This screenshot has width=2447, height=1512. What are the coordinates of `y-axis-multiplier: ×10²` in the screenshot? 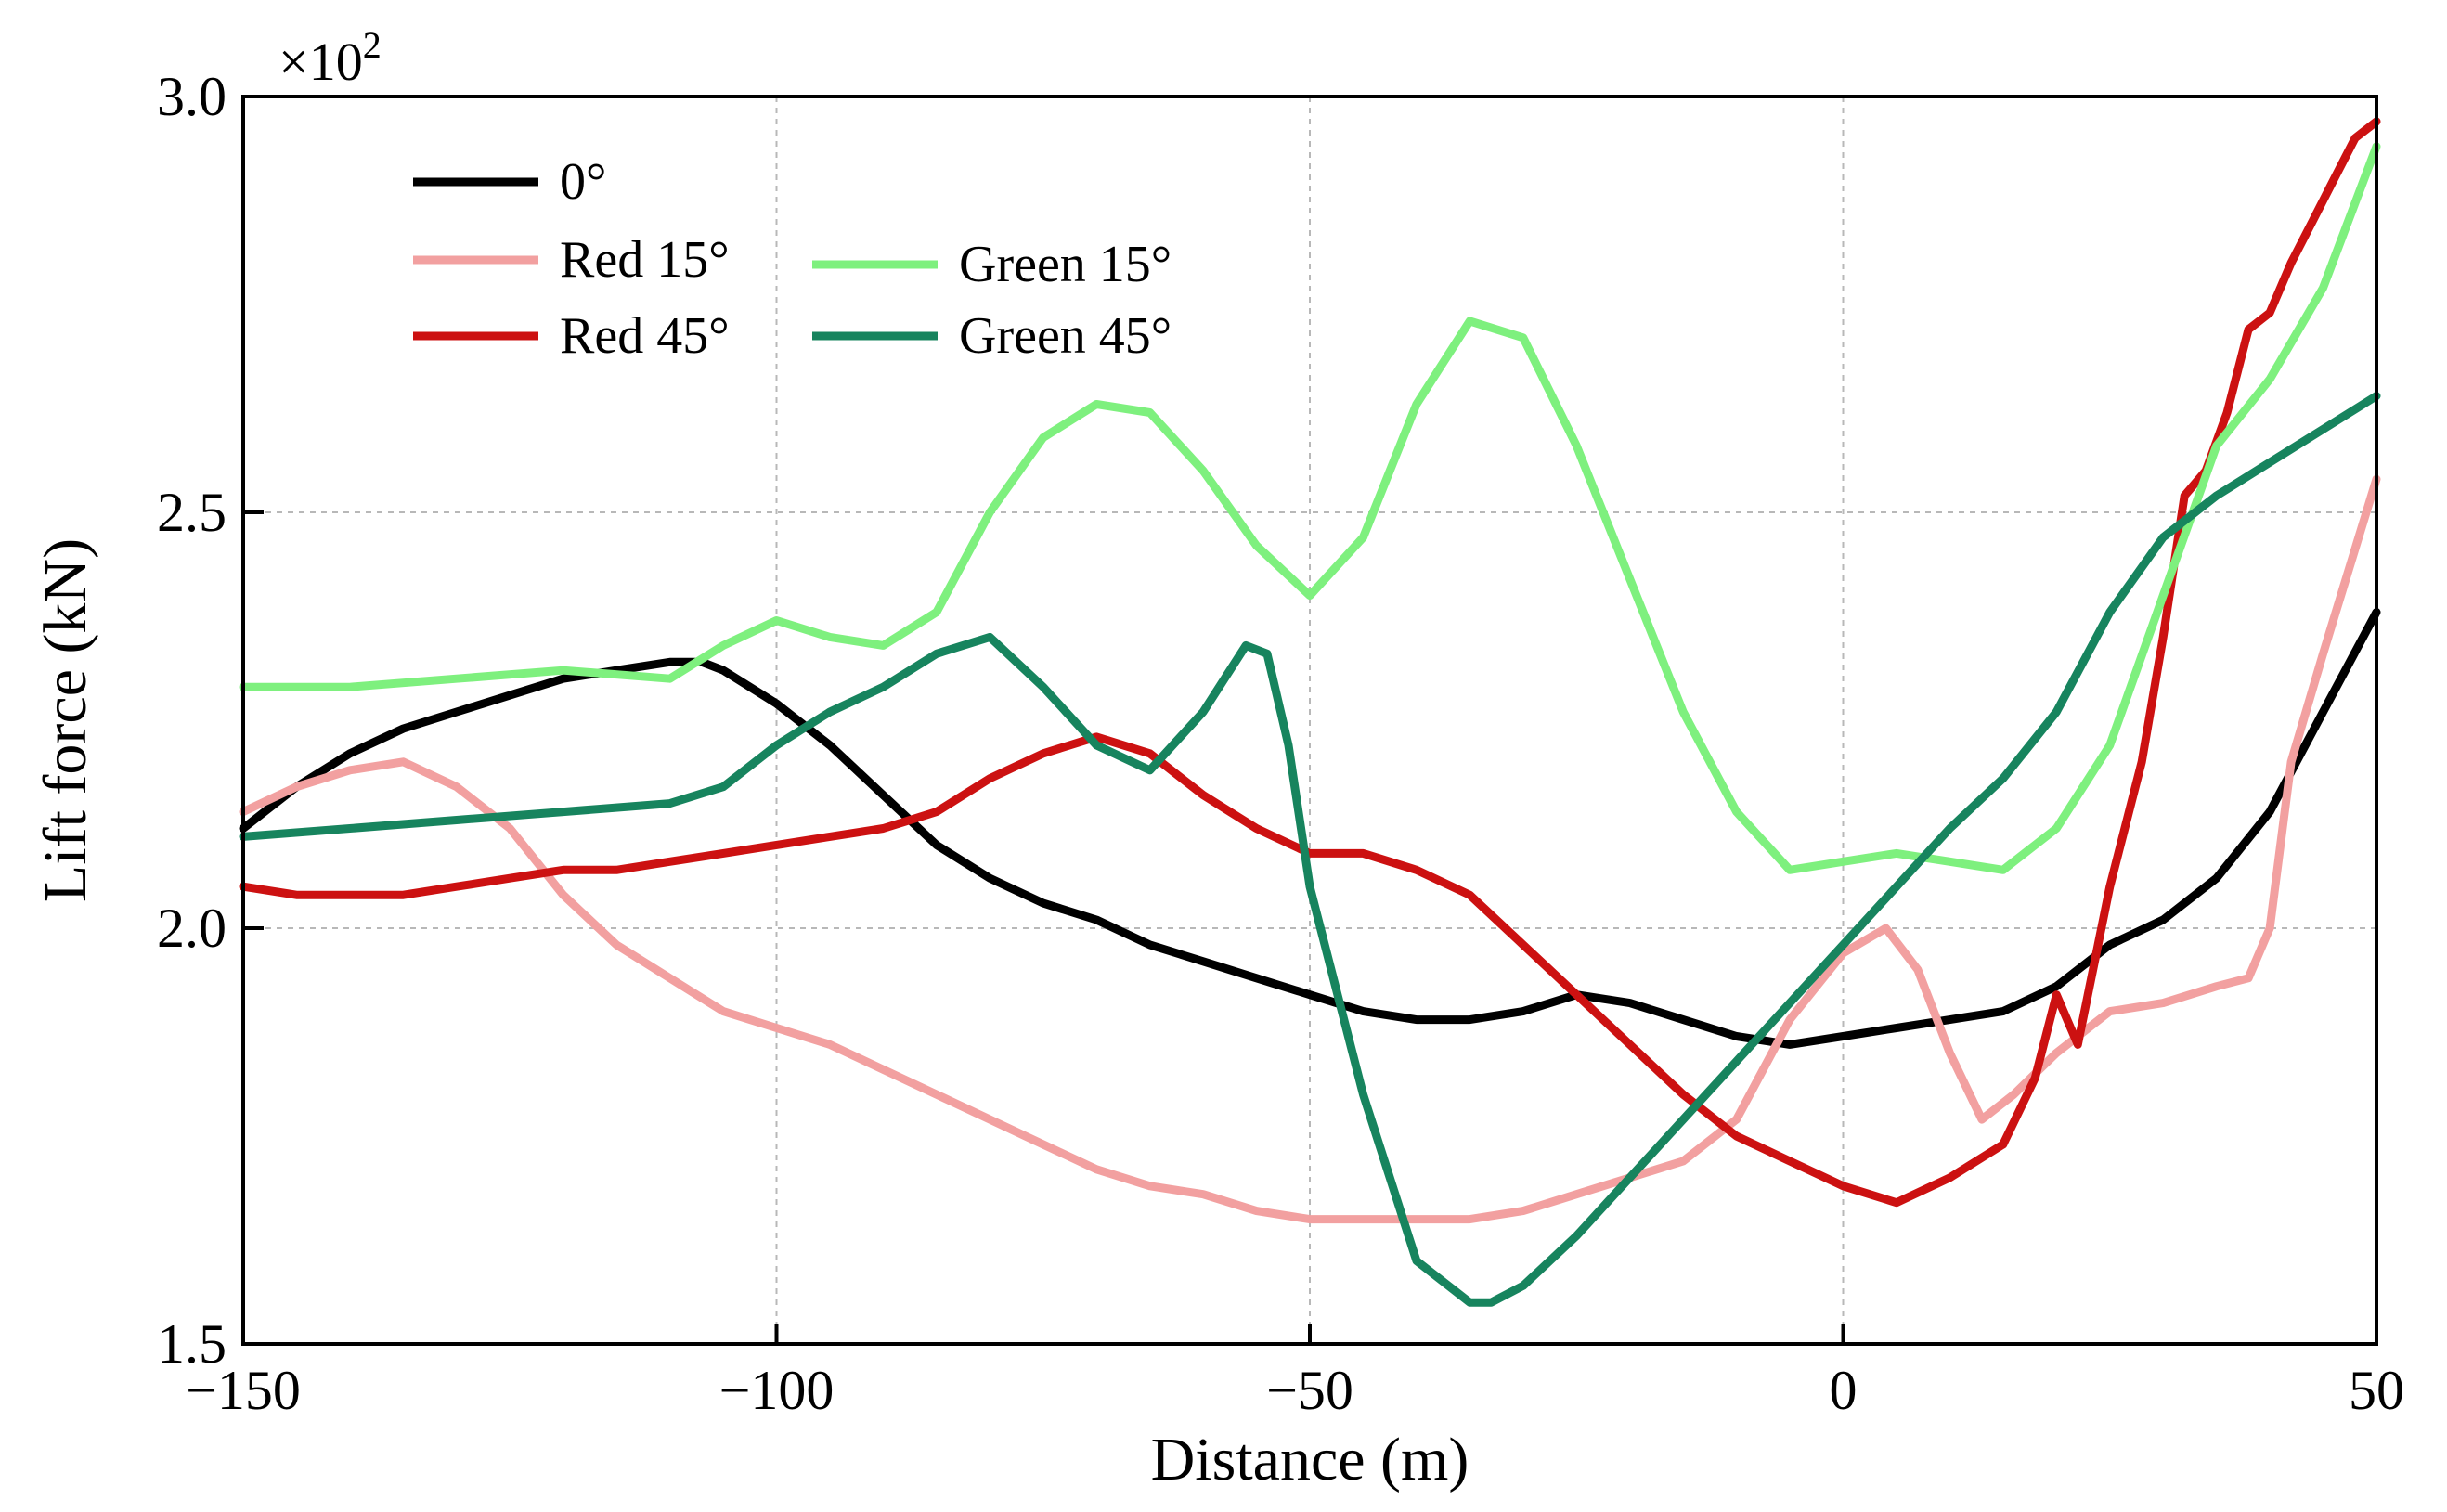 It's located at (330, 58).